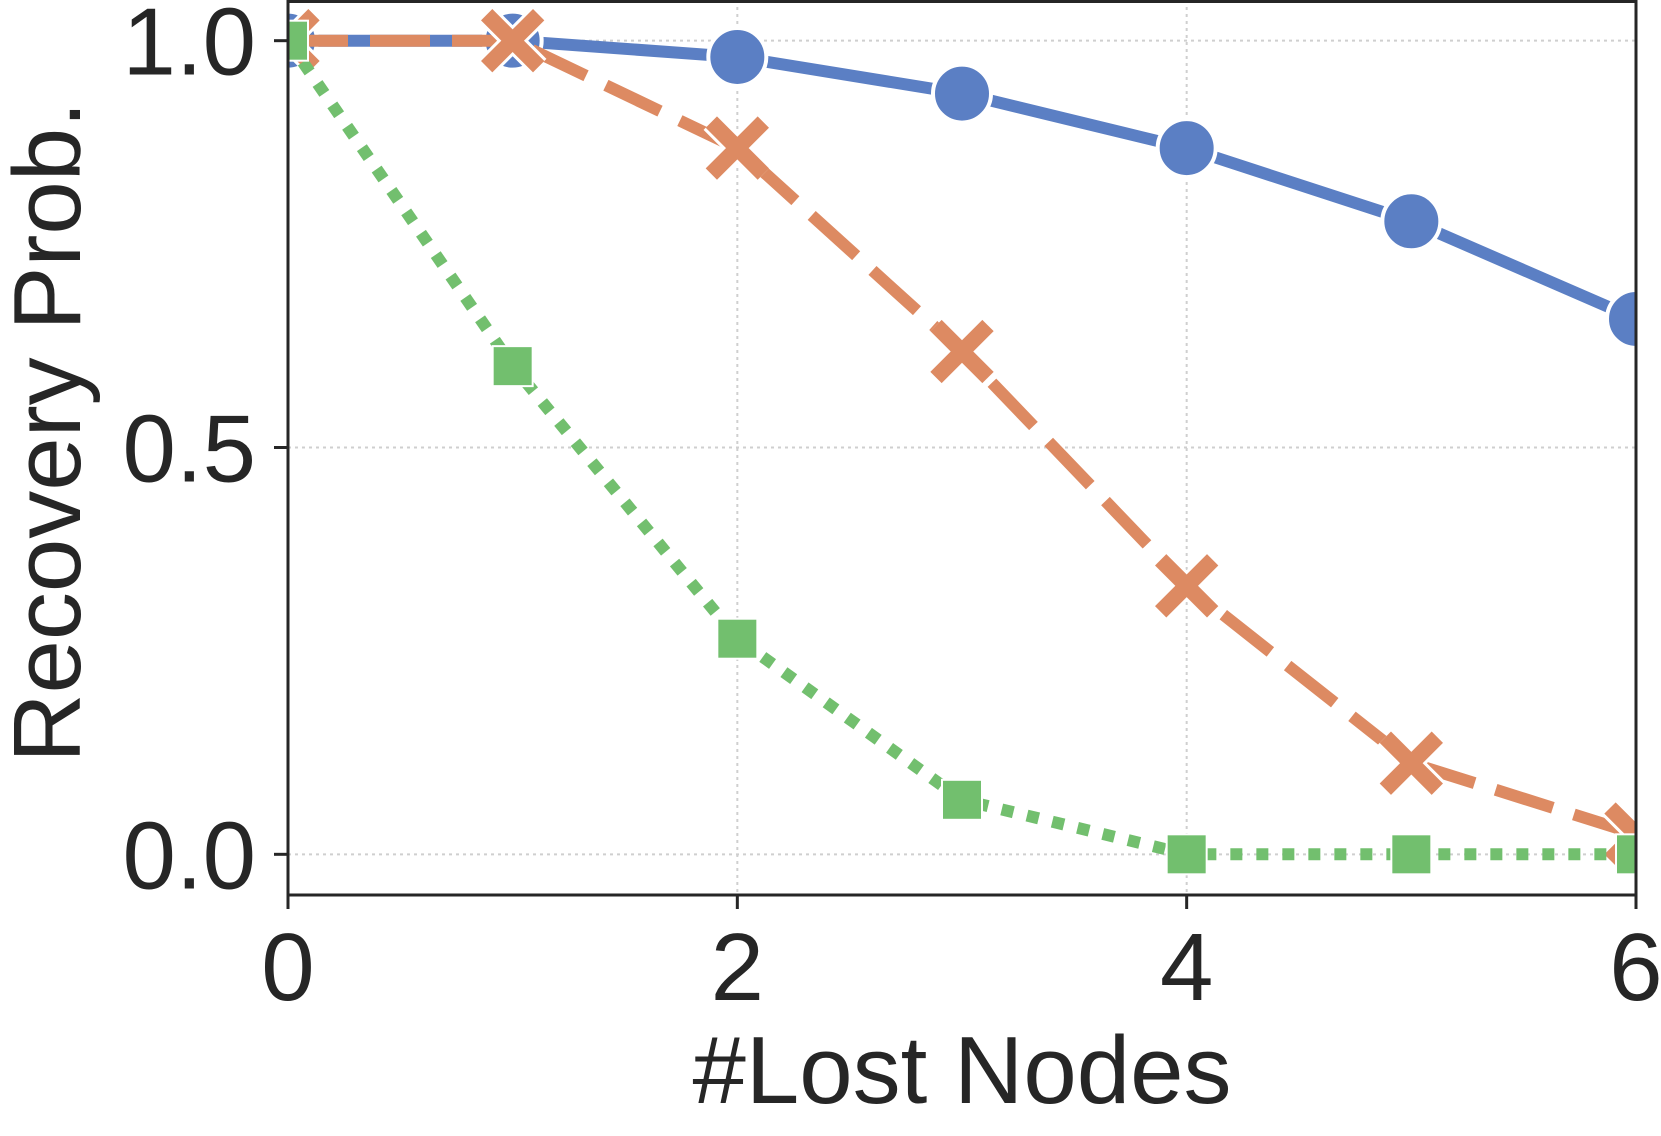  I want to click on y-tick-label: 0.5, so click(189, 449).